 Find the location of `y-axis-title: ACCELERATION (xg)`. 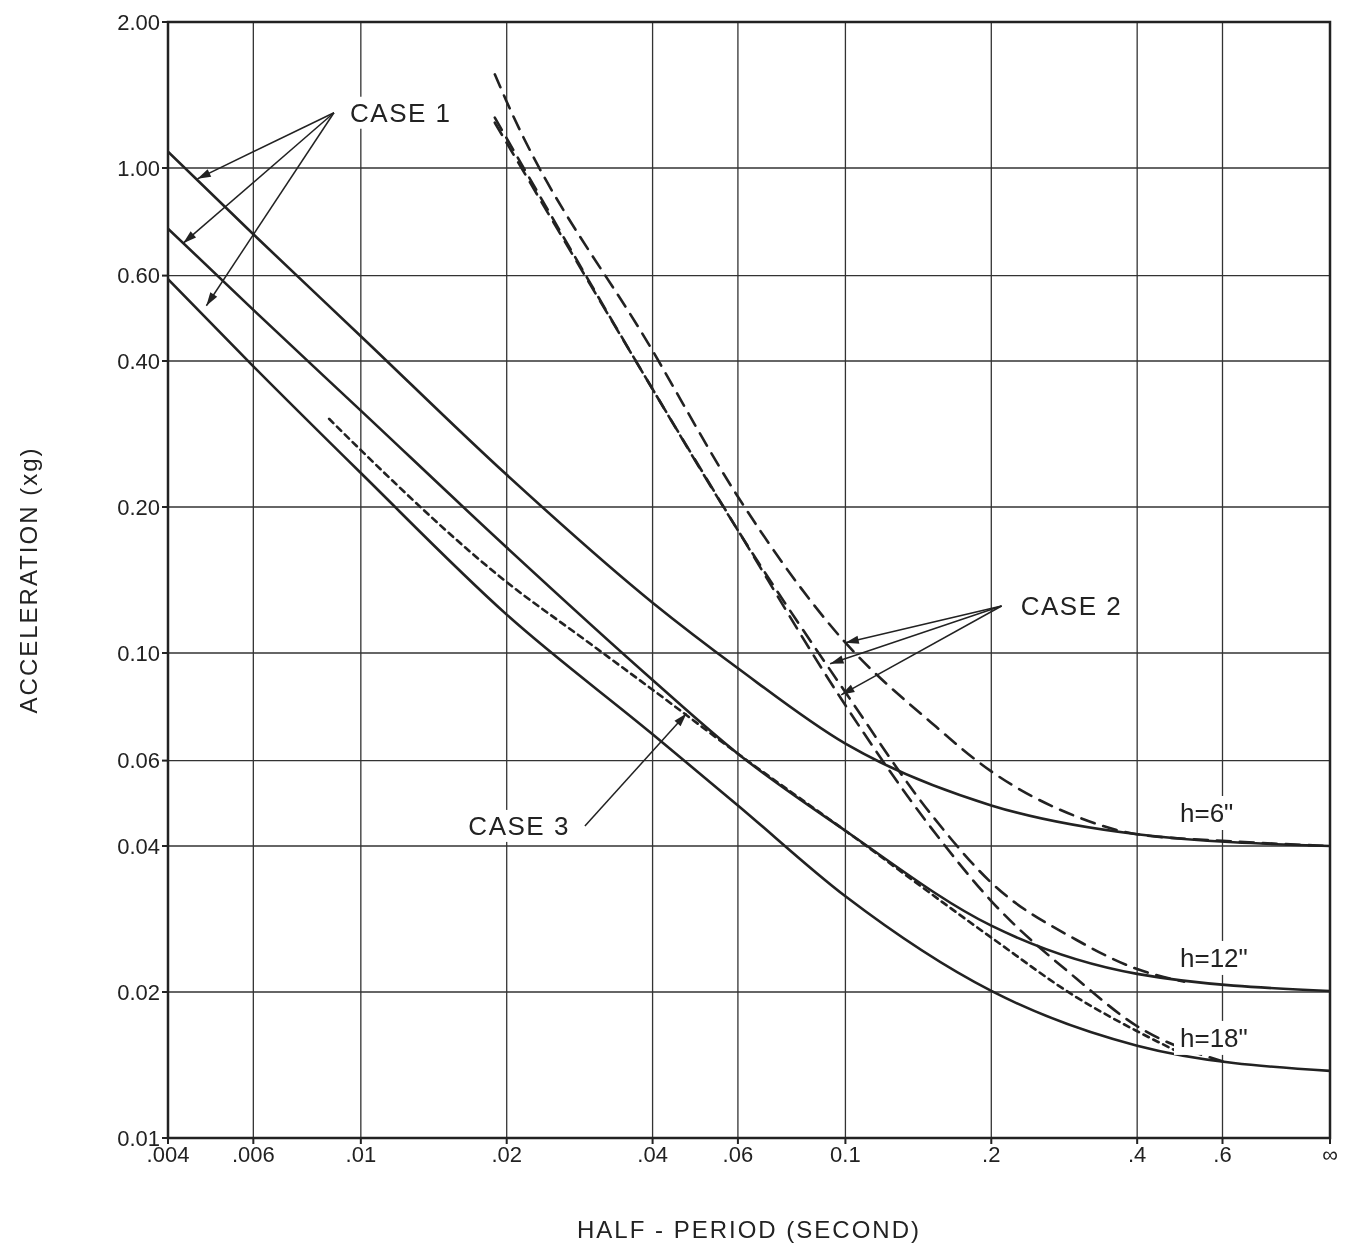

y-axis-title: ACCELERATION (xg) is located at coordinates (28, 580).